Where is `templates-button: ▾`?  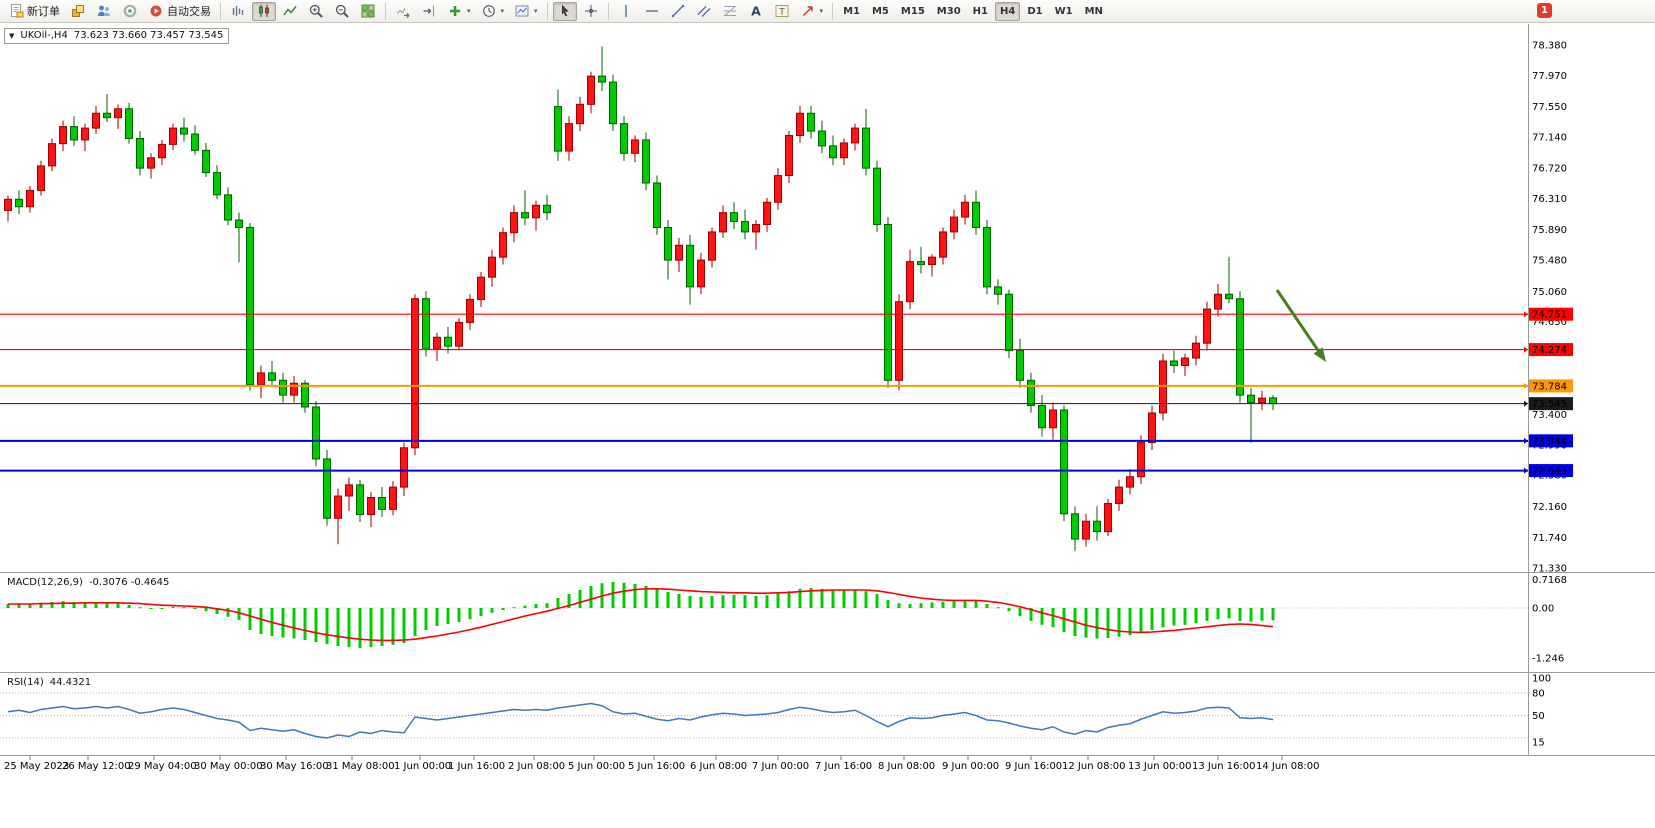 templates-button: ▾ is located at coordinates (526, 11).